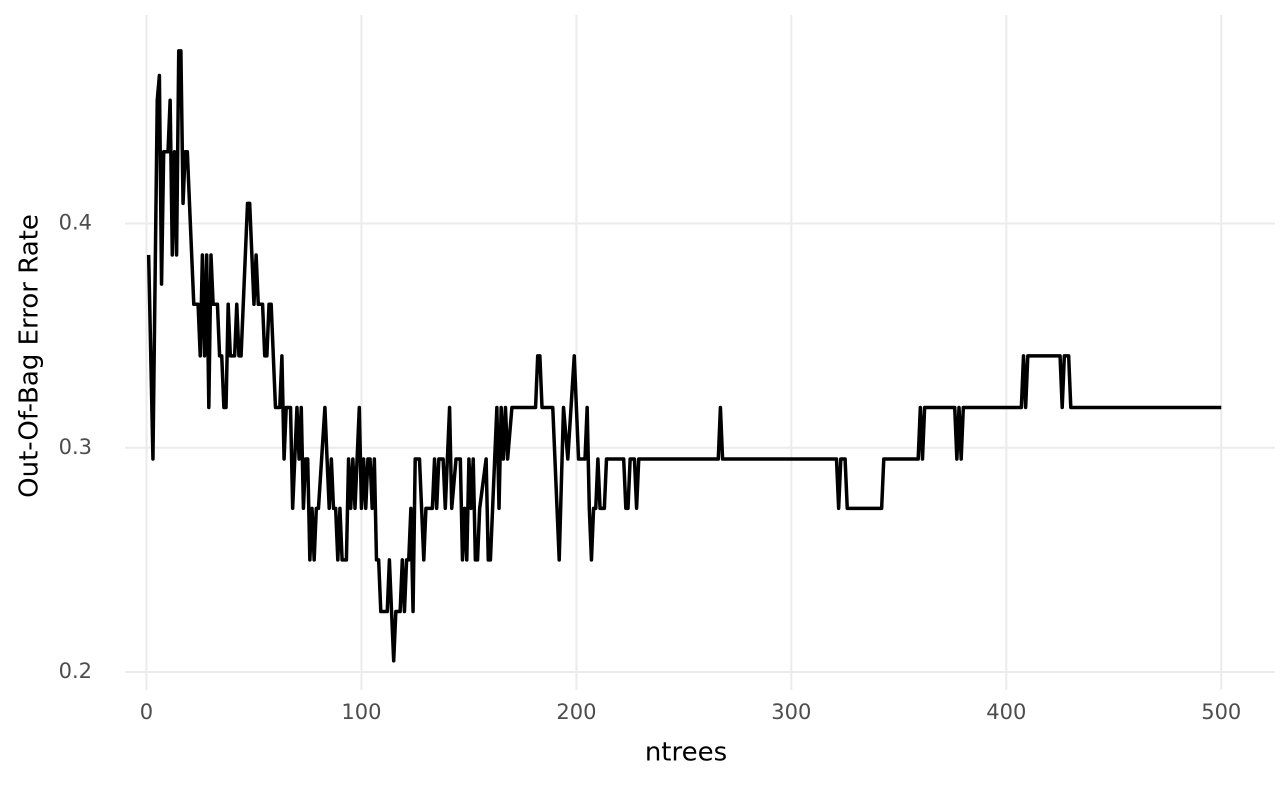 The width and height of the screenshot is (1281, 791). Describe the element at coordinates (75, 447) in the screenshot. I see `y-tick-label: 0.3` at that location.